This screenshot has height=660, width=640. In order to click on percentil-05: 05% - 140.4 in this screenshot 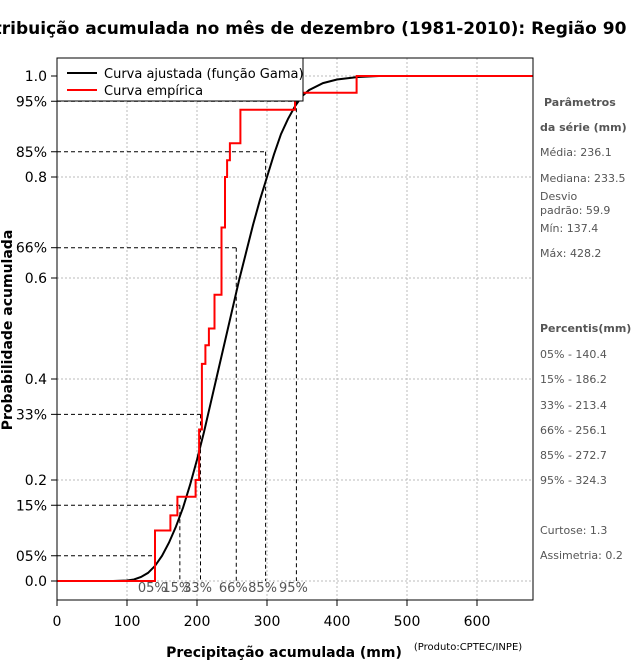, I will do `click(573, 354)`.